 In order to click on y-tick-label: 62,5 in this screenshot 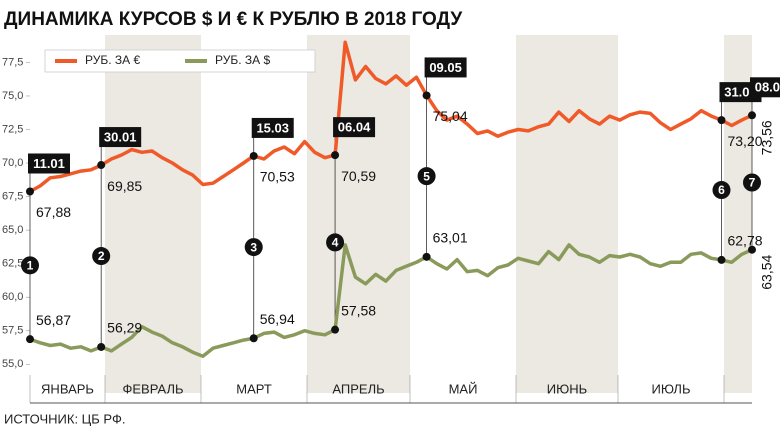, I will do `click(12, 264)`.